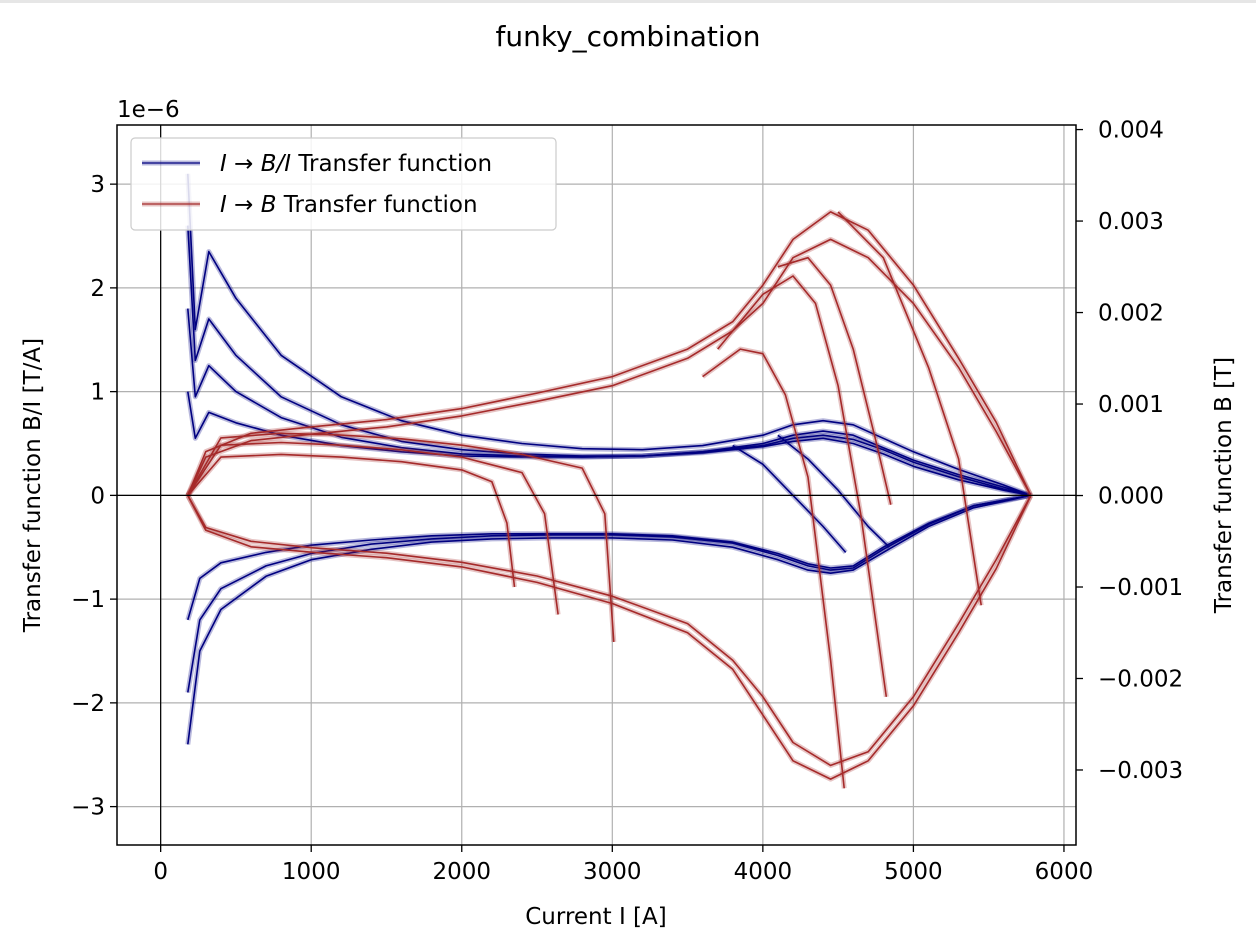 This screenshot has width=1256, height=950. What do you see at coordinates (1140, 679) in the screenshot?
I see `right-y-tick-label: −0.002` at bounding box center [1140, 679].